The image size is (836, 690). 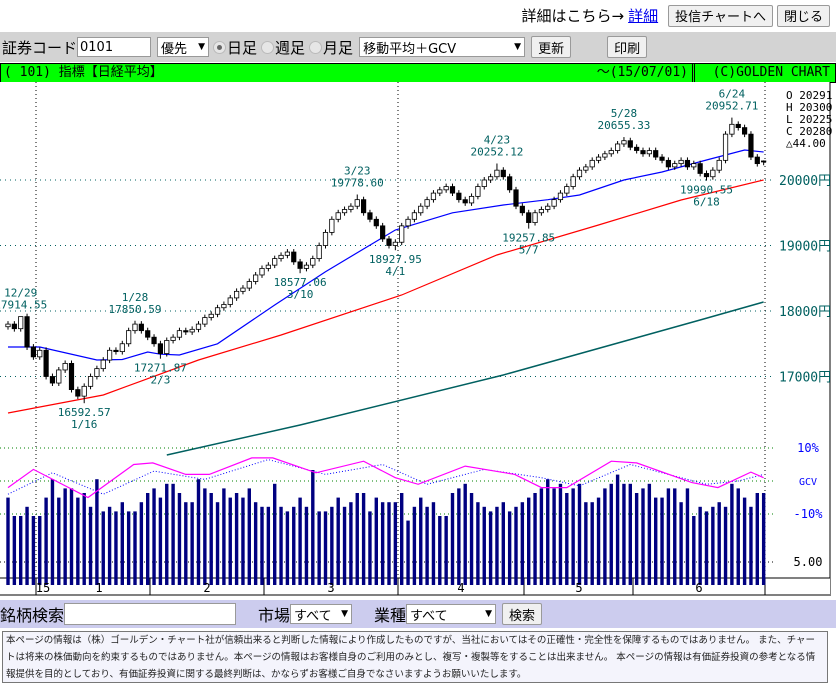 What do you see at coordinates (174, 49) in the screenshot?
I see `priority-select-value: 優先` at bounding box center [174, 49].